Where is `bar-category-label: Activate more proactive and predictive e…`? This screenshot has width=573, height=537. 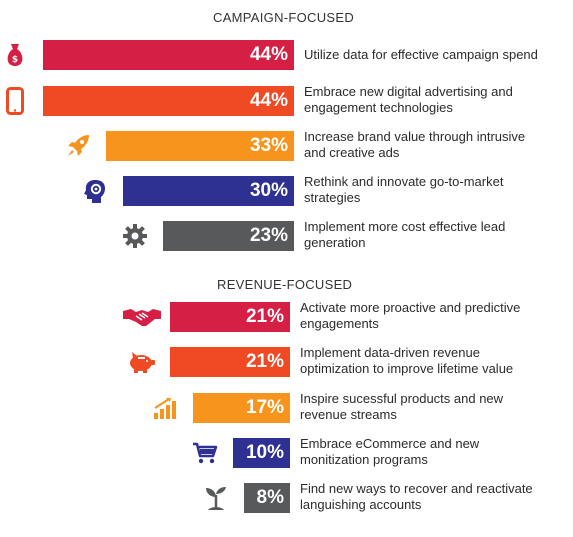 bar-category-label: Activate more proactive and predictive e… is located at coordinates (410, 315).